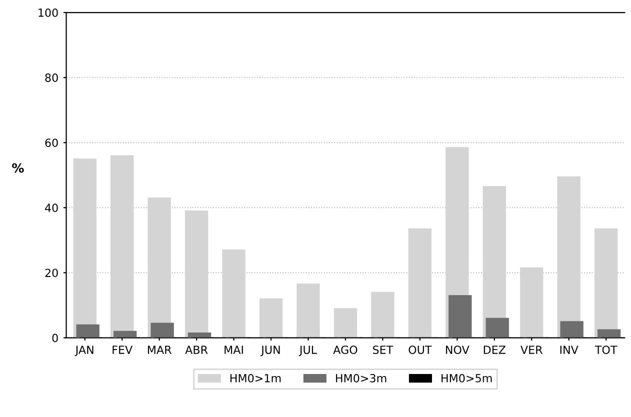  I want to click on x-tick-label: AGO, so click(345, 350).